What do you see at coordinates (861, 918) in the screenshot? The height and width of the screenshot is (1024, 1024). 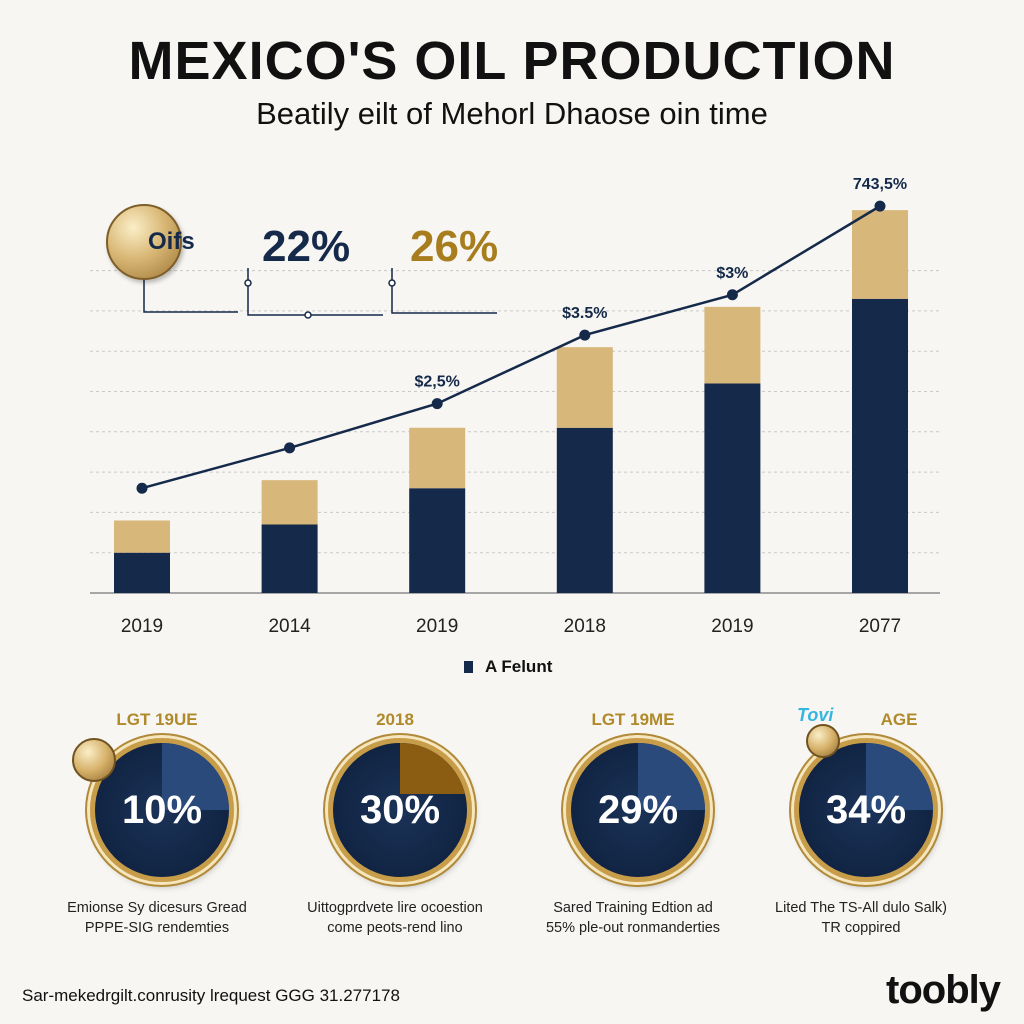 I see `stat-description: Lited The TS-All dulo Salk) TR coppired` at bounding box center [861, 918].